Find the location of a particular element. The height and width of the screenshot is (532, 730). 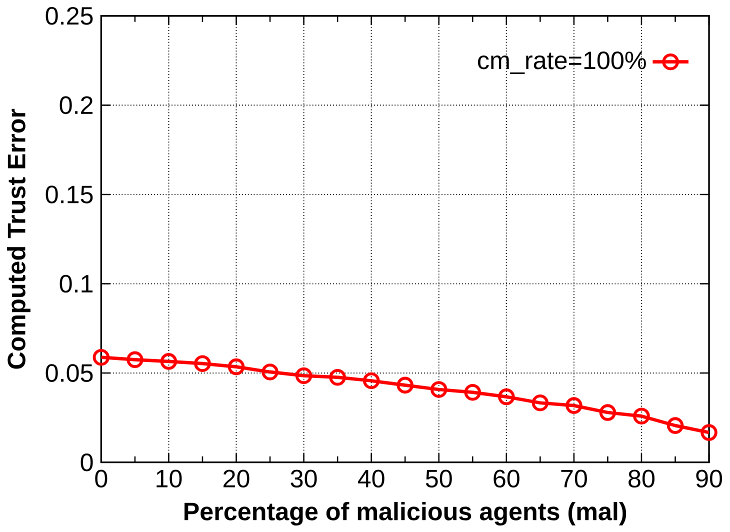

x-tick-label: 30 is located at coordinates (303, 479).